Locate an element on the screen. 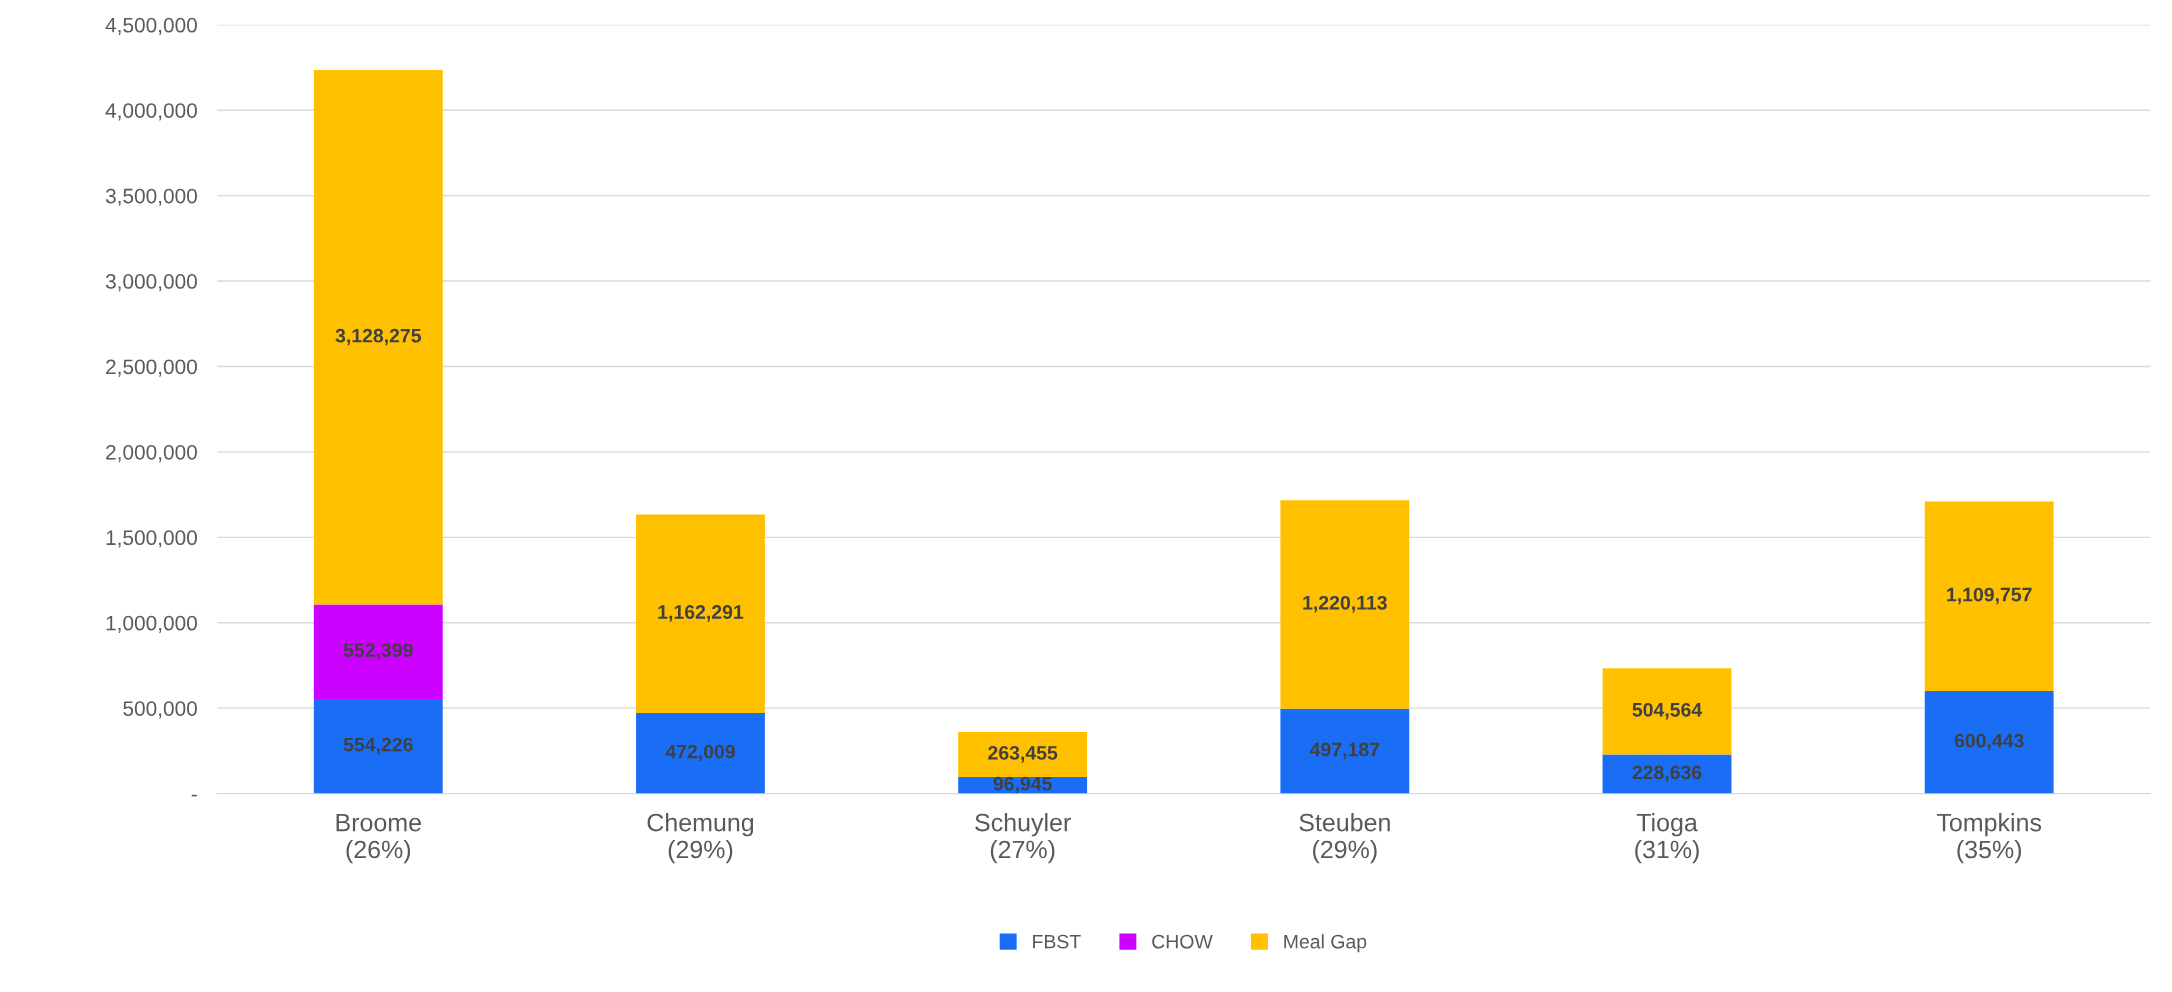  x-tick-label: Tompkins (35%) is located at coordinates (1989, 838).